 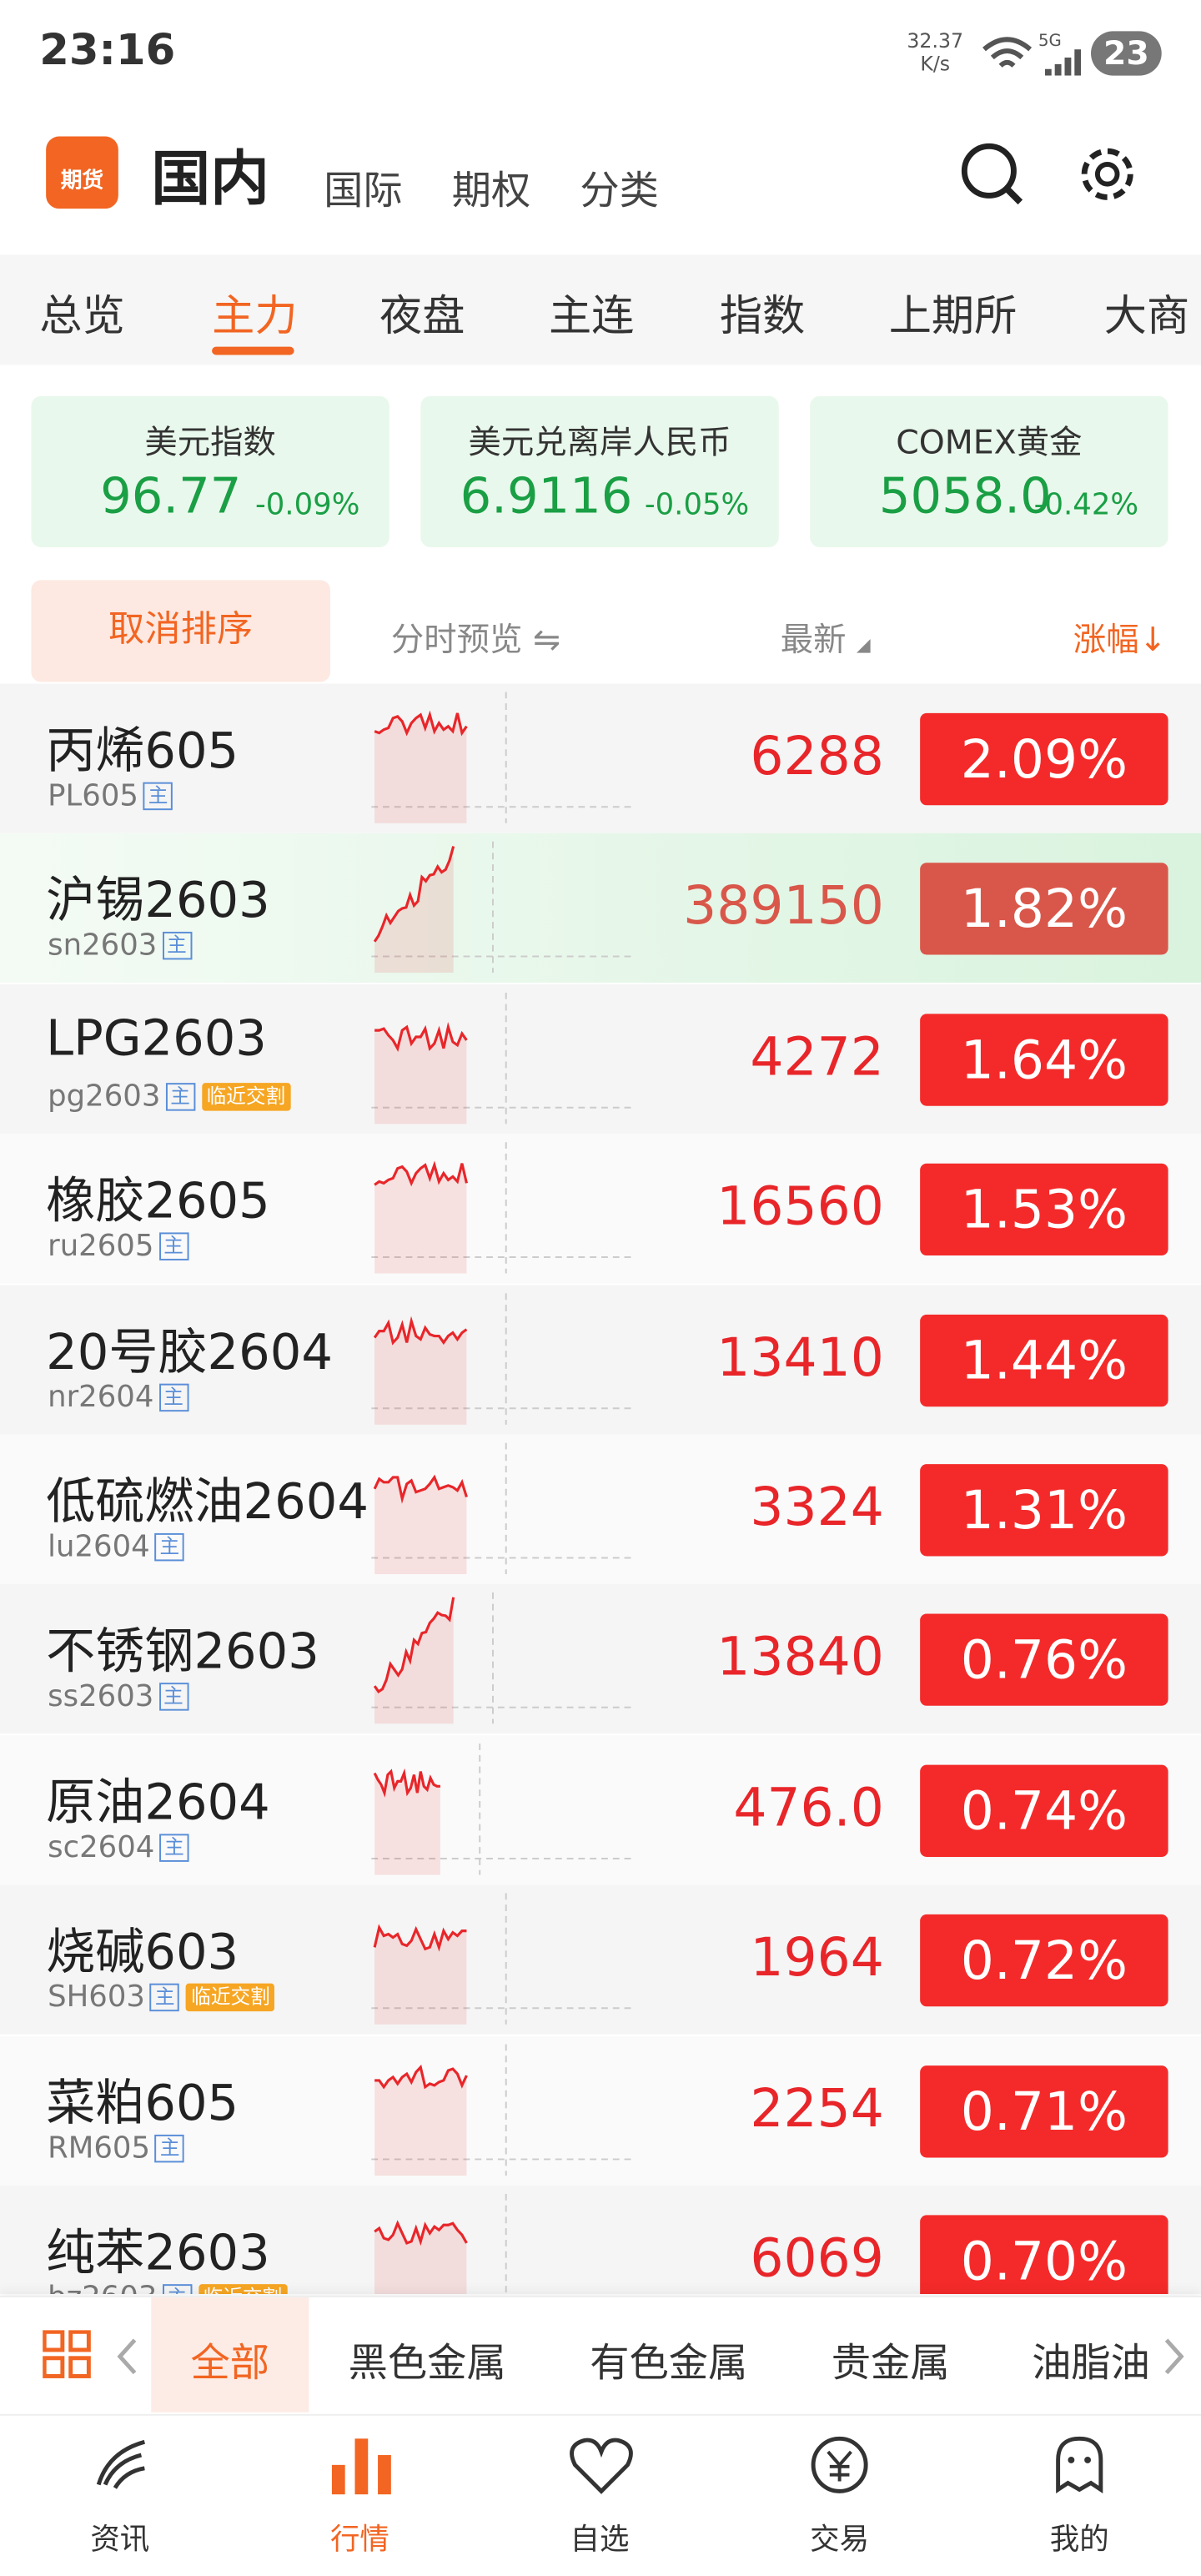 I want to click on index-change: -0.05%, so click(x=697, y=505).